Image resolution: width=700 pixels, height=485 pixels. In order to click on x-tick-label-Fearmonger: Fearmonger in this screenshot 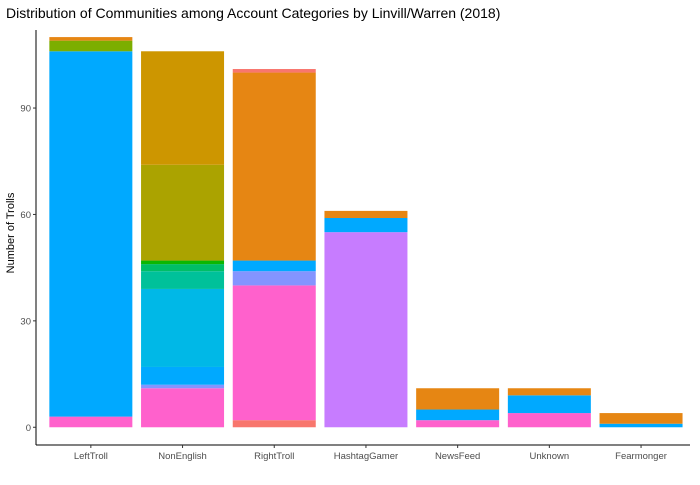, I will do `click(641, 456)`.